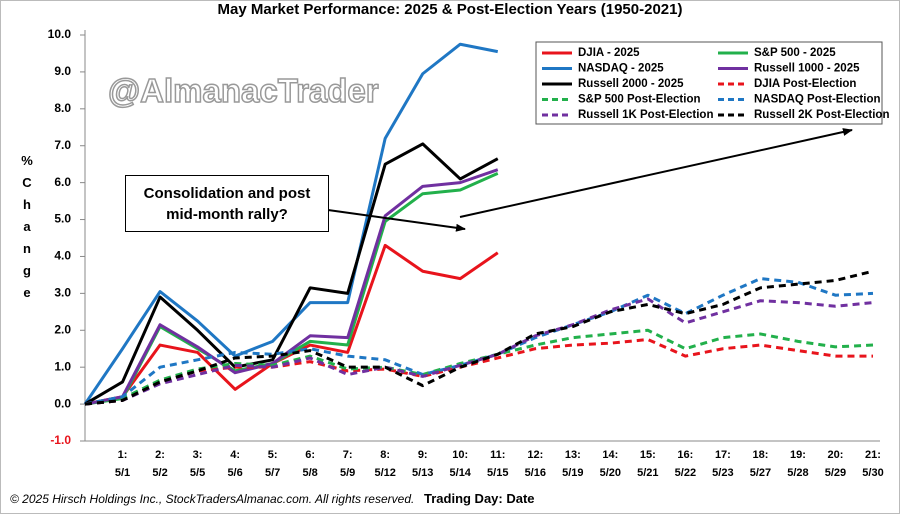 The height and width of the screenshot is (514, 900). I want to click on watermark: @AlmanacTrader, so click(243, 90).